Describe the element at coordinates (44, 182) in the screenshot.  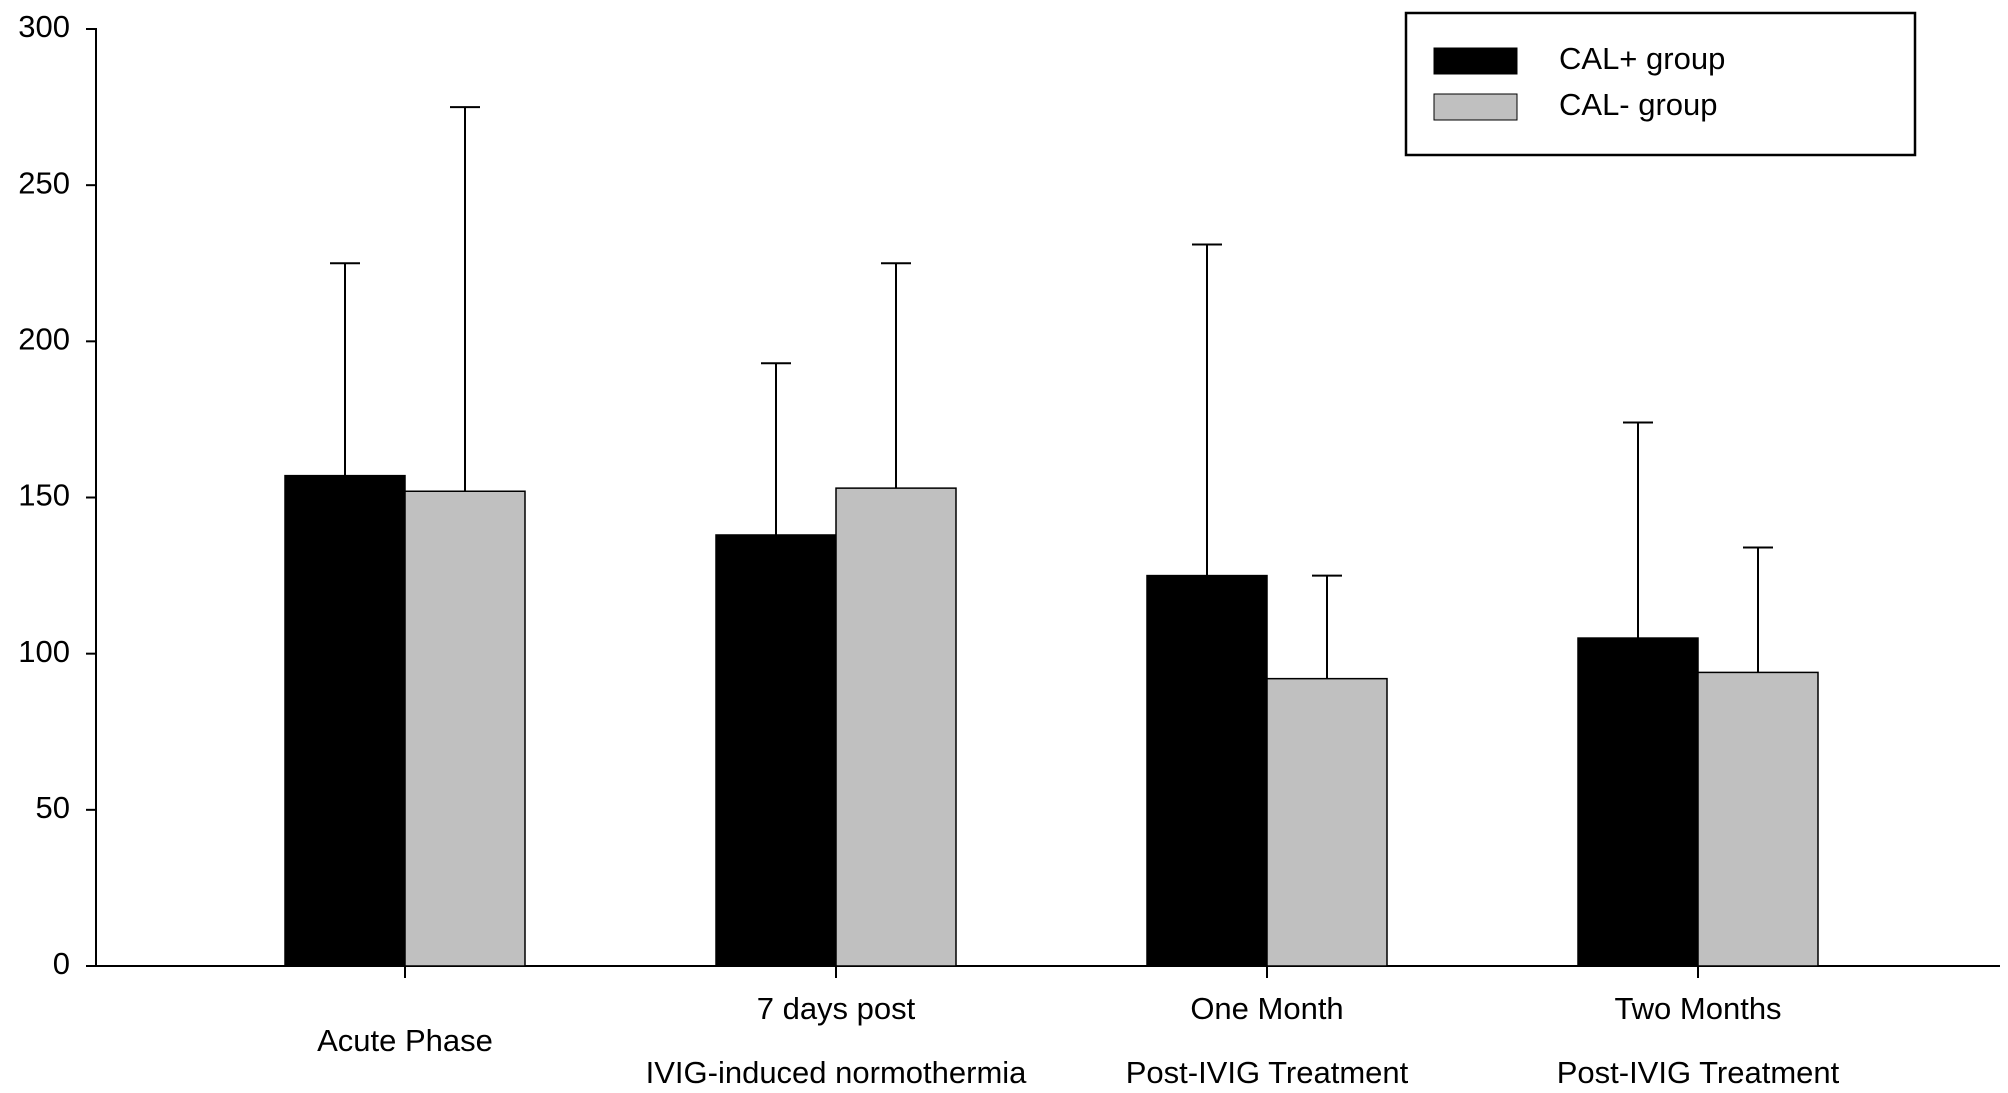
I see `y-tick-label: 250` at that location.